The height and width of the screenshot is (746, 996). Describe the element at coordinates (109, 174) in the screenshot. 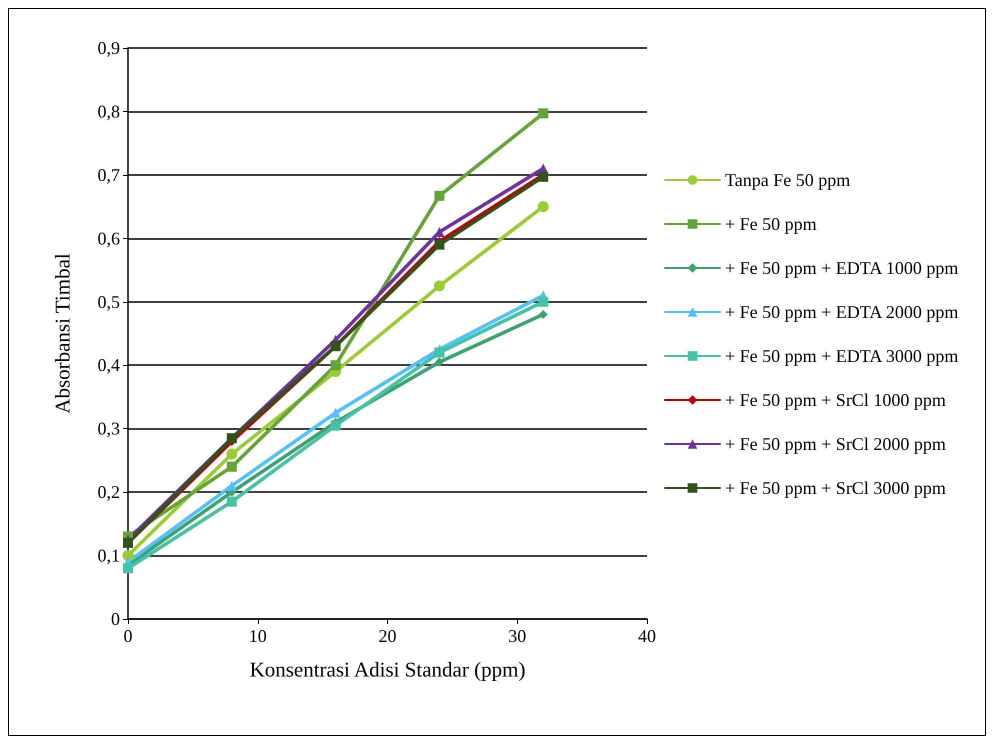

I see `y-tick-label: 0,7` at that location.